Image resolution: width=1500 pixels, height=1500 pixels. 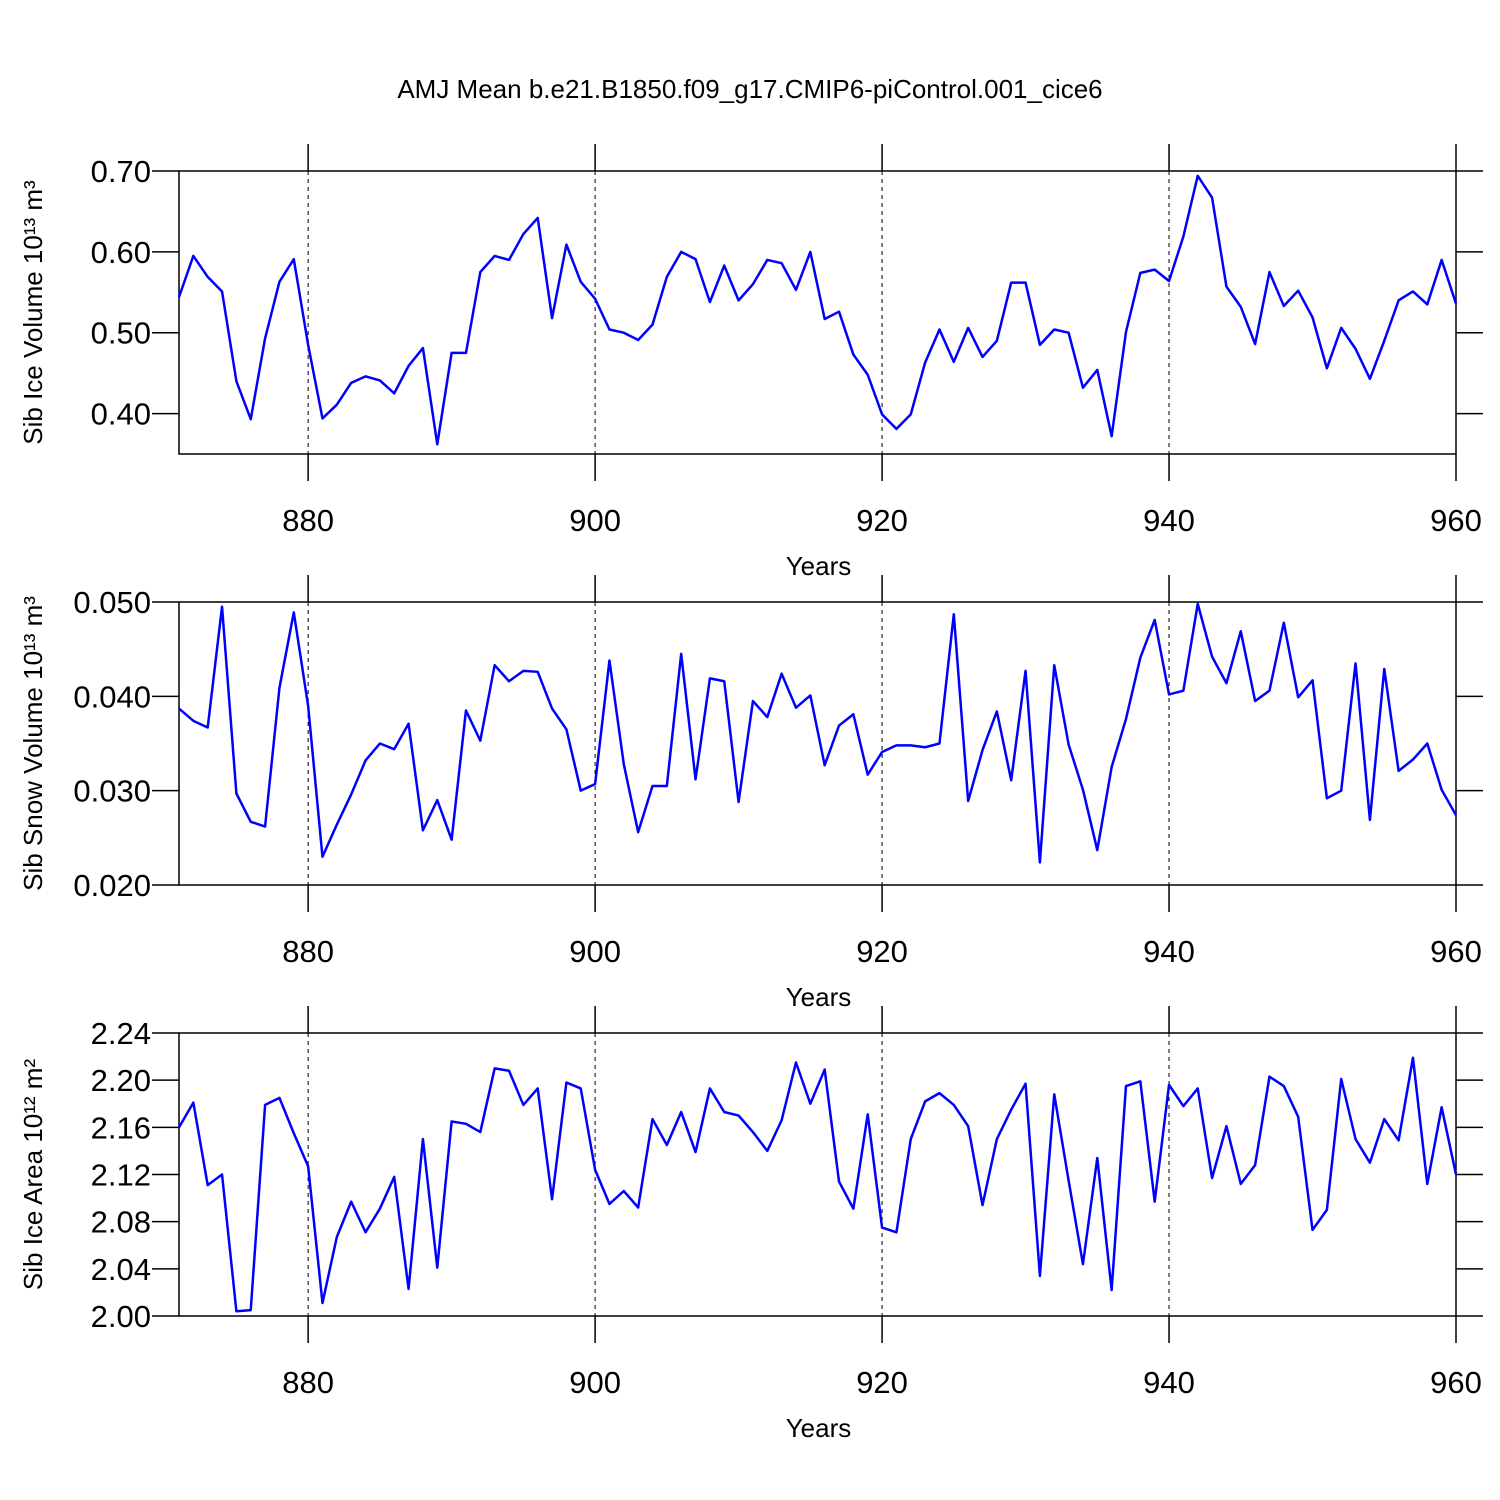 What do you see at coordinates (121, 1033) in the screenshot?
I see `y-tick-label: 2.24` at bounding box center [121, 1033].